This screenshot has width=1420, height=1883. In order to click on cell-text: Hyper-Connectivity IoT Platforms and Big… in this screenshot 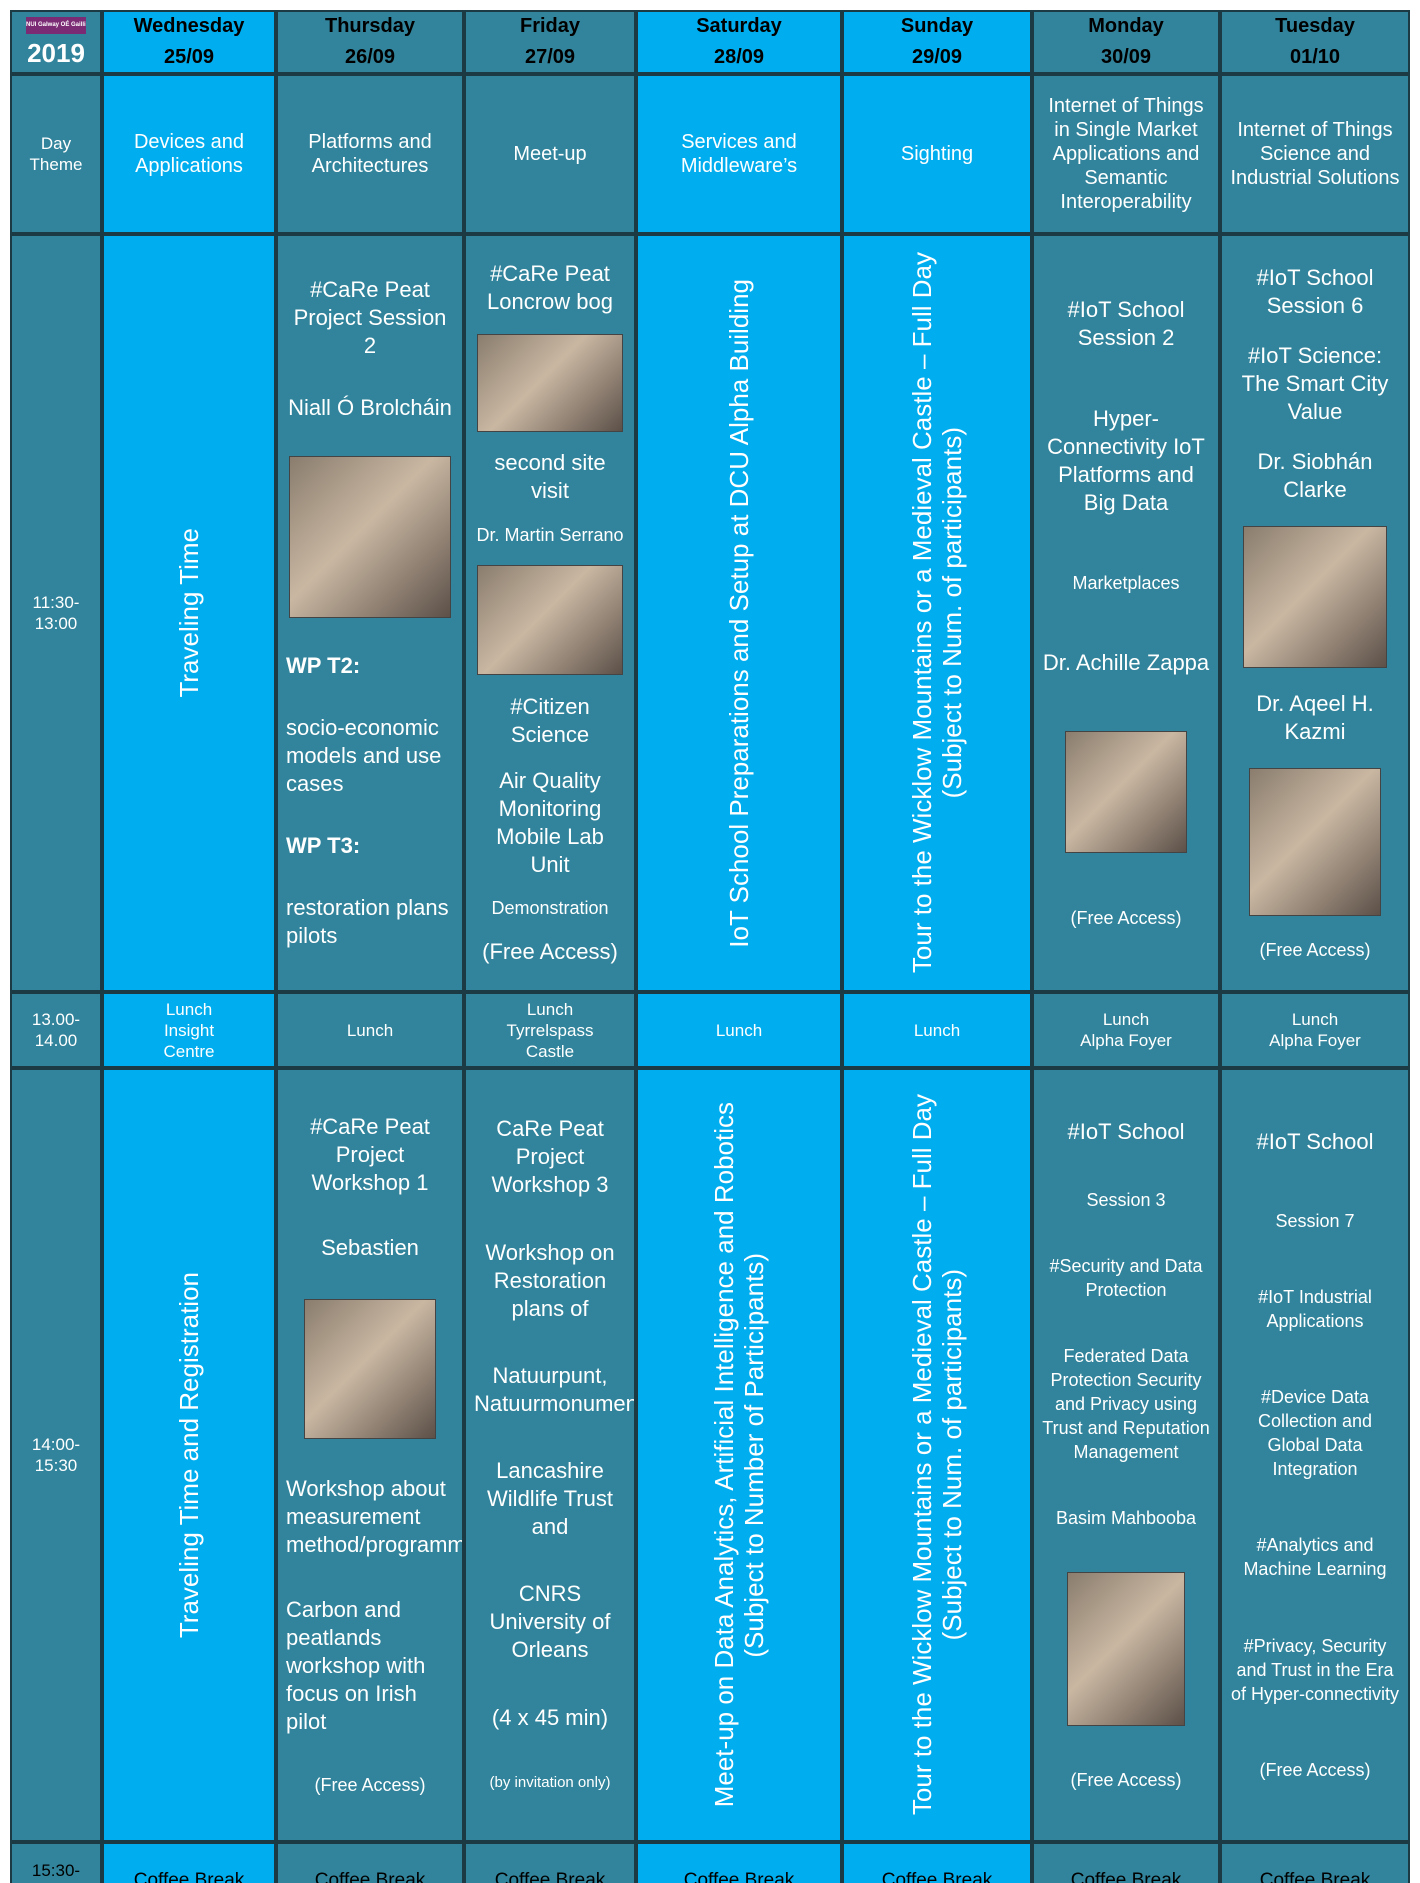, I will do `click(1126, 461)`.